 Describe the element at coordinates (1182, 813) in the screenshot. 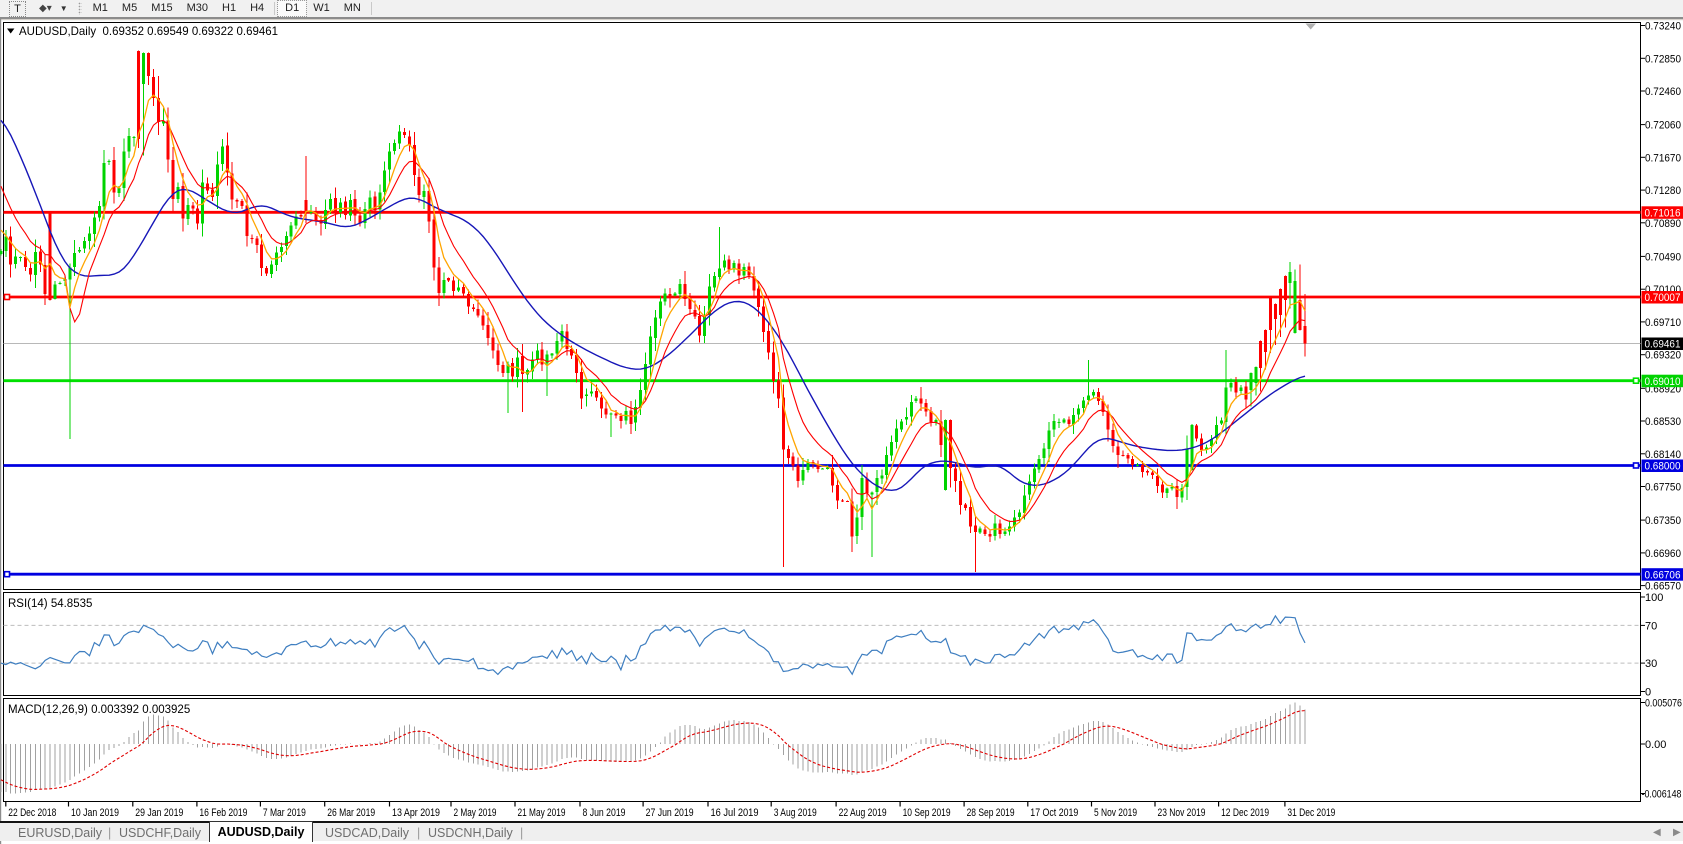

I see `svg-text: 23 Nov 2019` at that location.